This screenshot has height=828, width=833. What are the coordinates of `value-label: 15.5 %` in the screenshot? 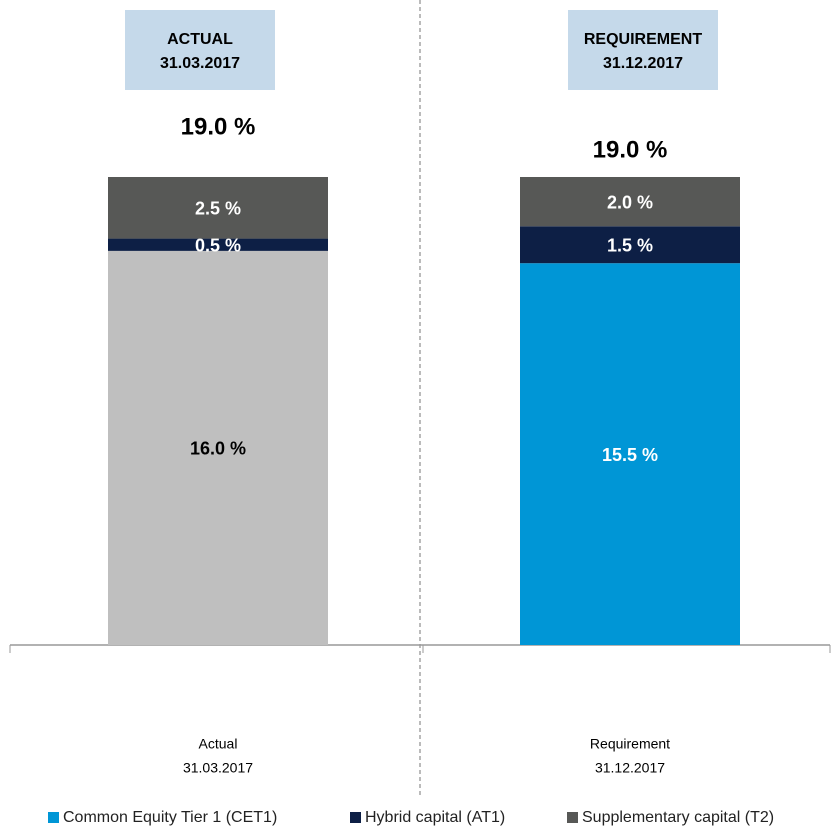 It's located at (630, 455).